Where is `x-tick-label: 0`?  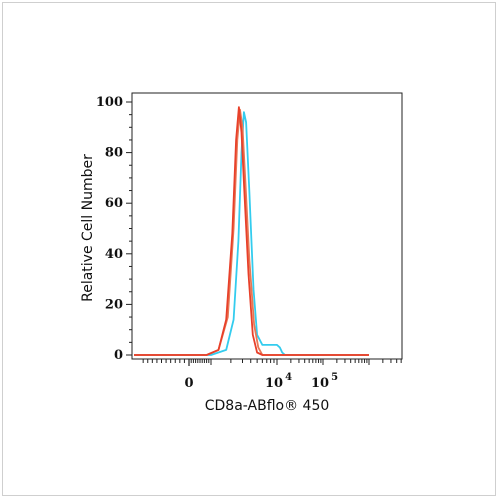
x-tick-label: 0 is located at coordinates (188, 383).